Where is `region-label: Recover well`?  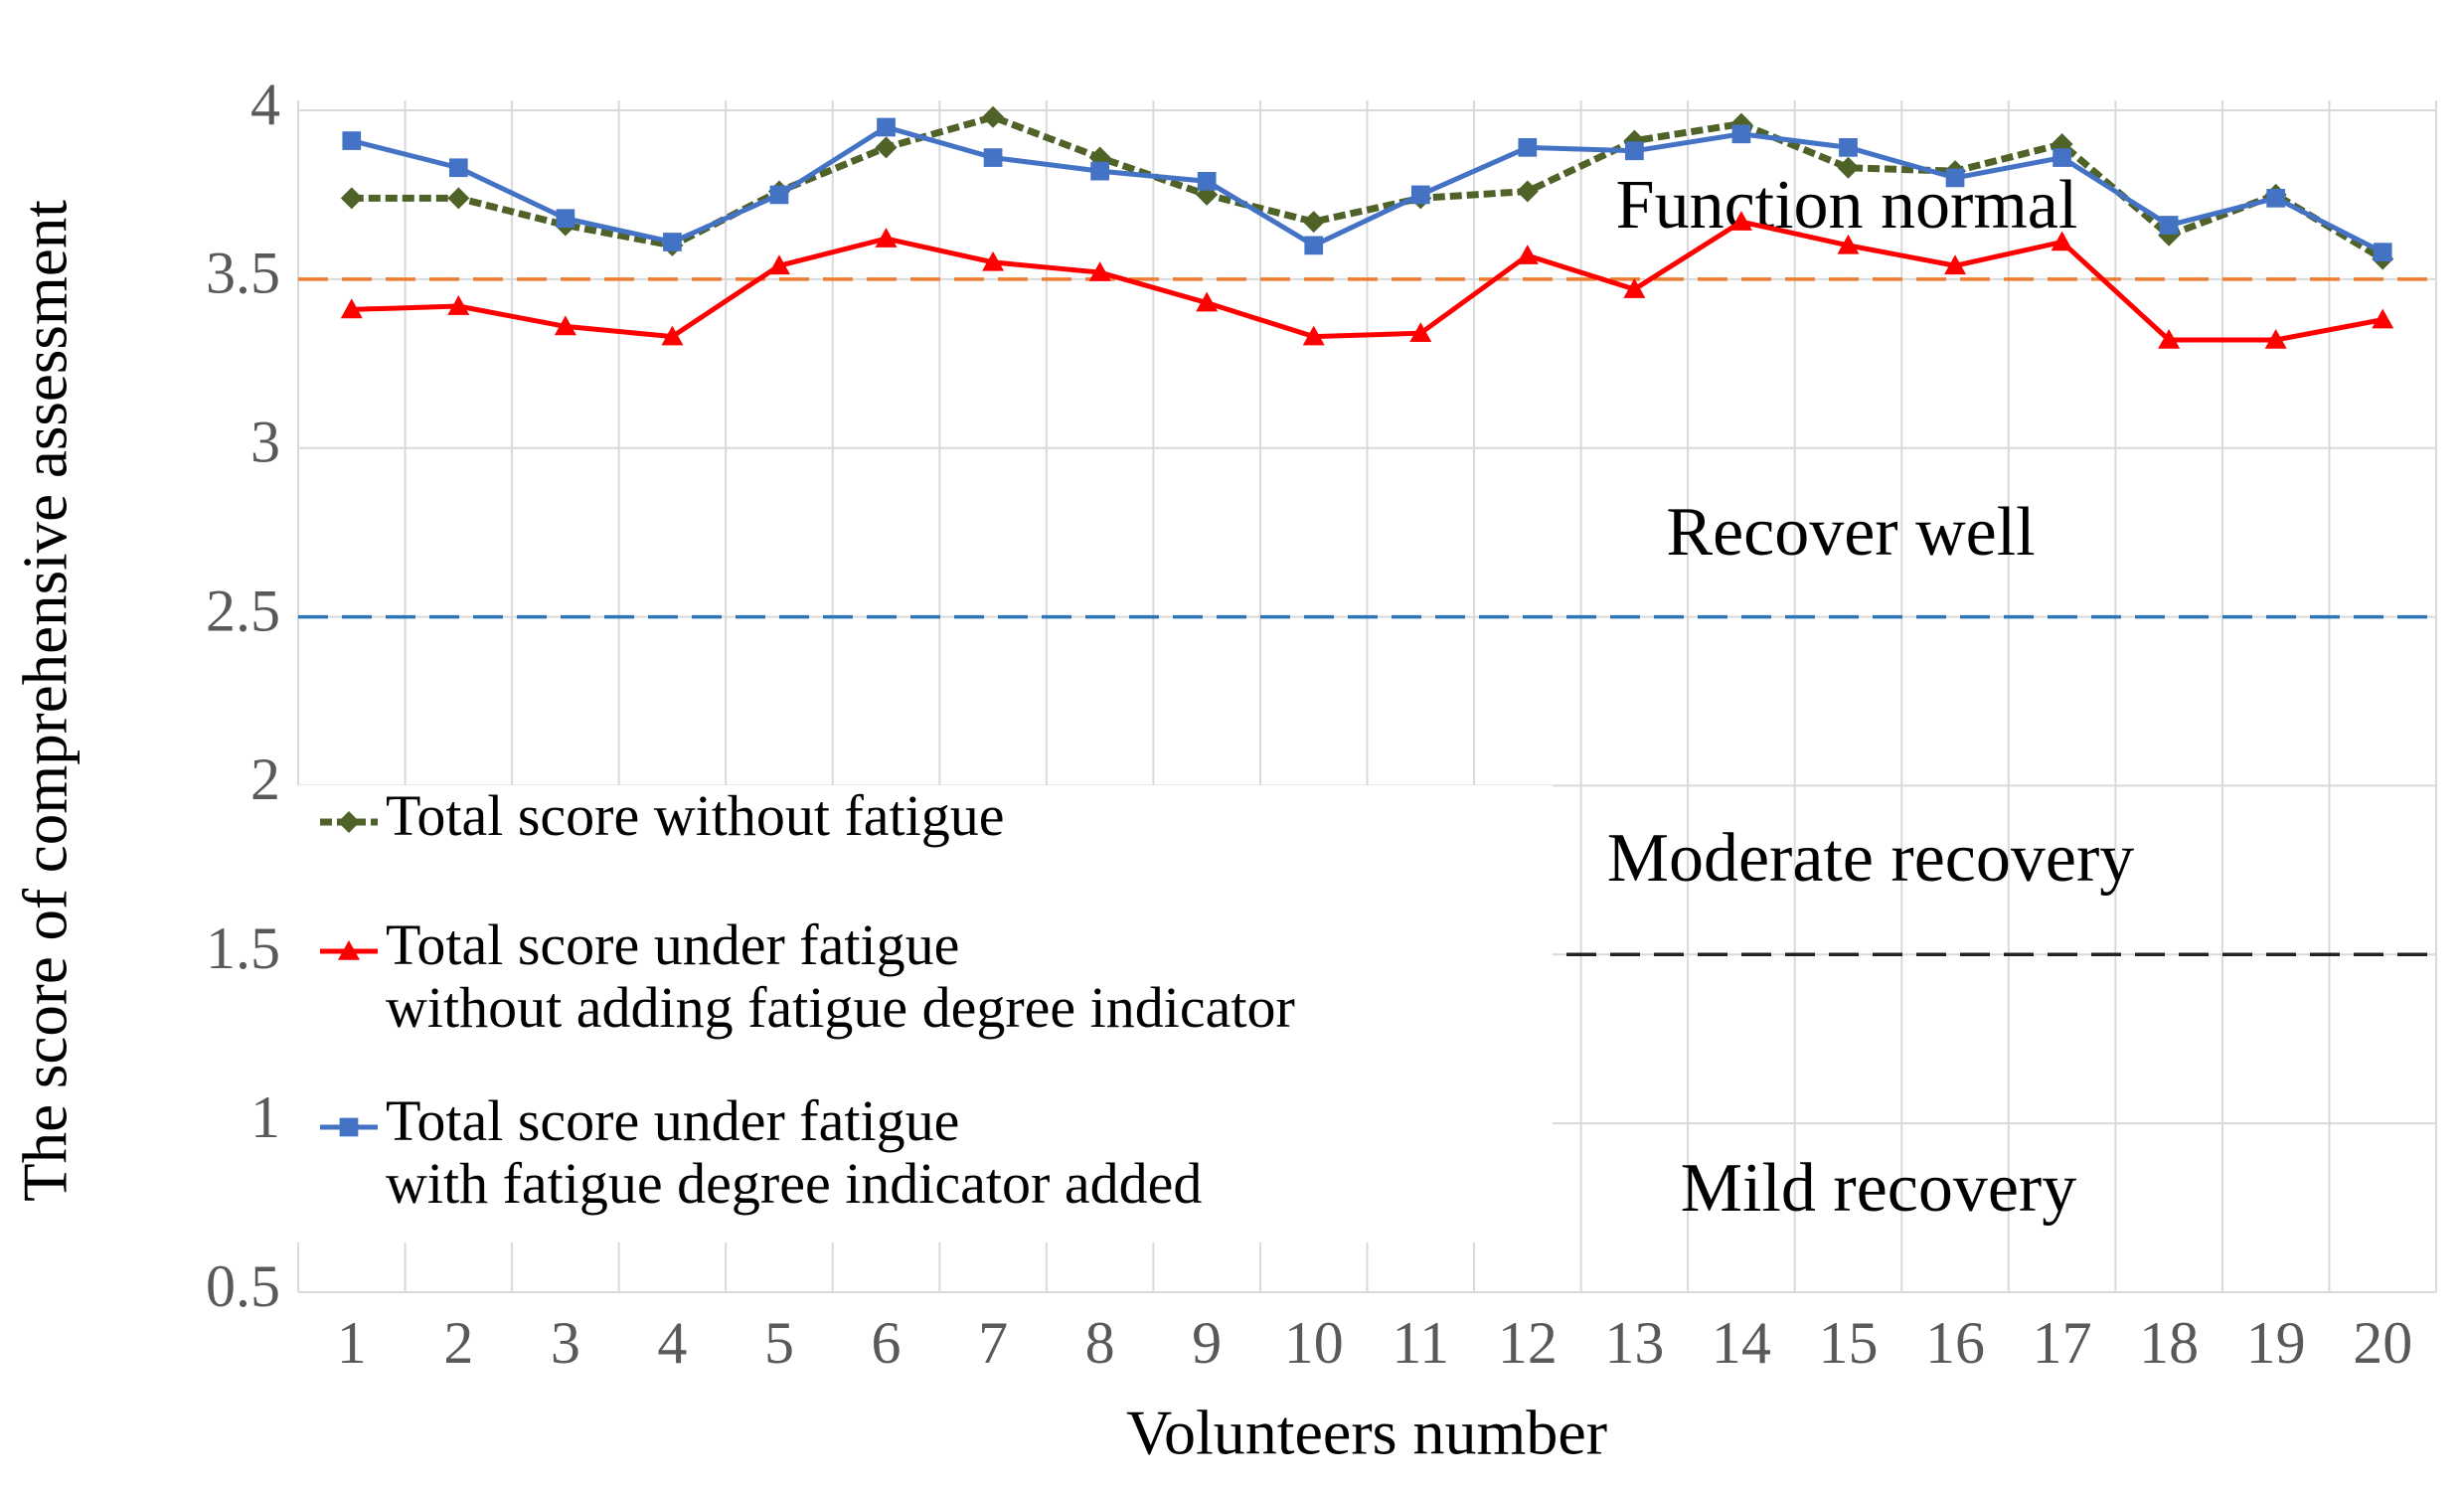 region-label: Recover well is located at coordinates (1851, 533).